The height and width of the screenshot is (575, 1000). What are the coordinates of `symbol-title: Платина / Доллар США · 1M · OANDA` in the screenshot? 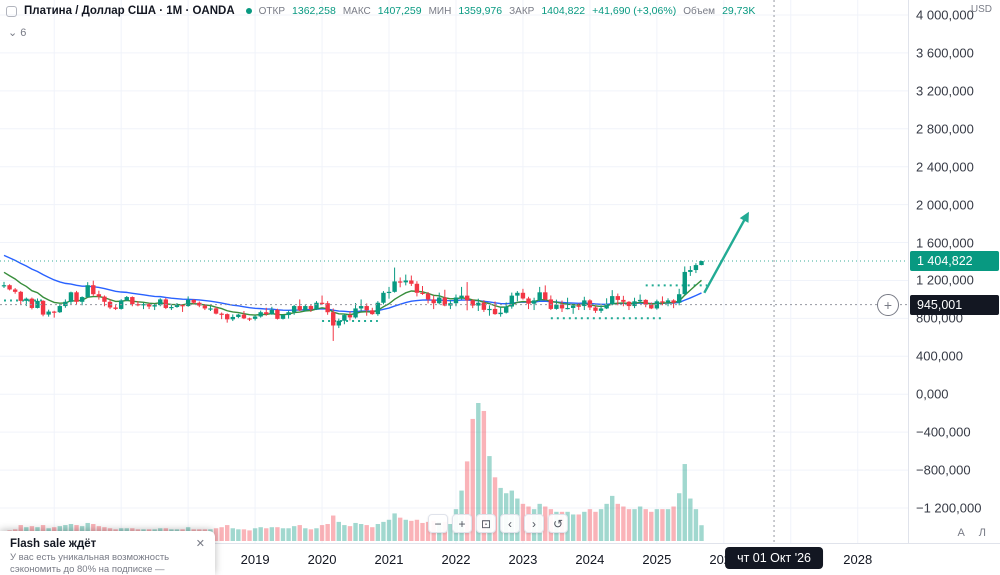 It's located at (129, 11).